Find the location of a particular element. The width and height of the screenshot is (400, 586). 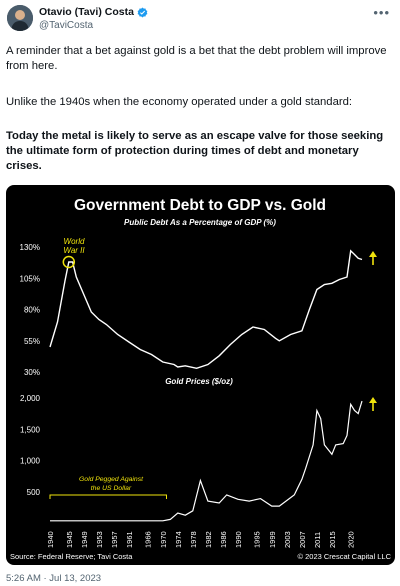

debt-ytick-label: 80% is located at coordinates (32, 310).